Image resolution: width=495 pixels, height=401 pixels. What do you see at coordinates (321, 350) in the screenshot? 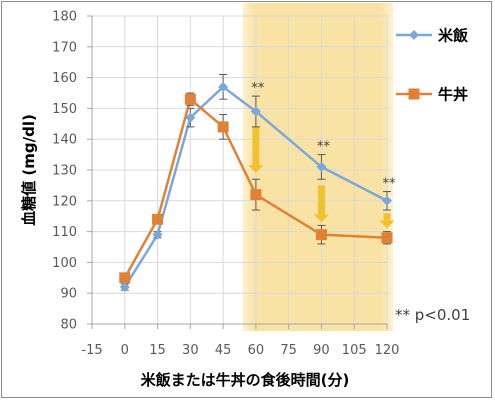
I see `x-tick-label: 90` at bounding box center [321, 350].